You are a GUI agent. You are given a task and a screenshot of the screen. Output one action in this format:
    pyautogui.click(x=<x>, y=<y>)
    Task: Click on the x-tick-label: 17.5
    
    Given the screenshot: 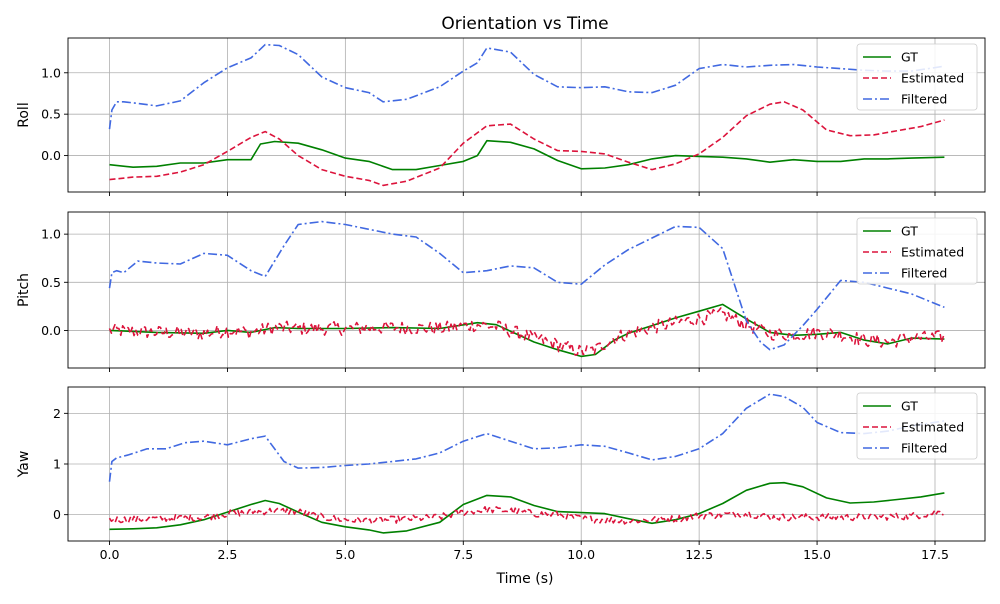 What is the action you would take?
    pyautogui.click(x=935, y=554)
    